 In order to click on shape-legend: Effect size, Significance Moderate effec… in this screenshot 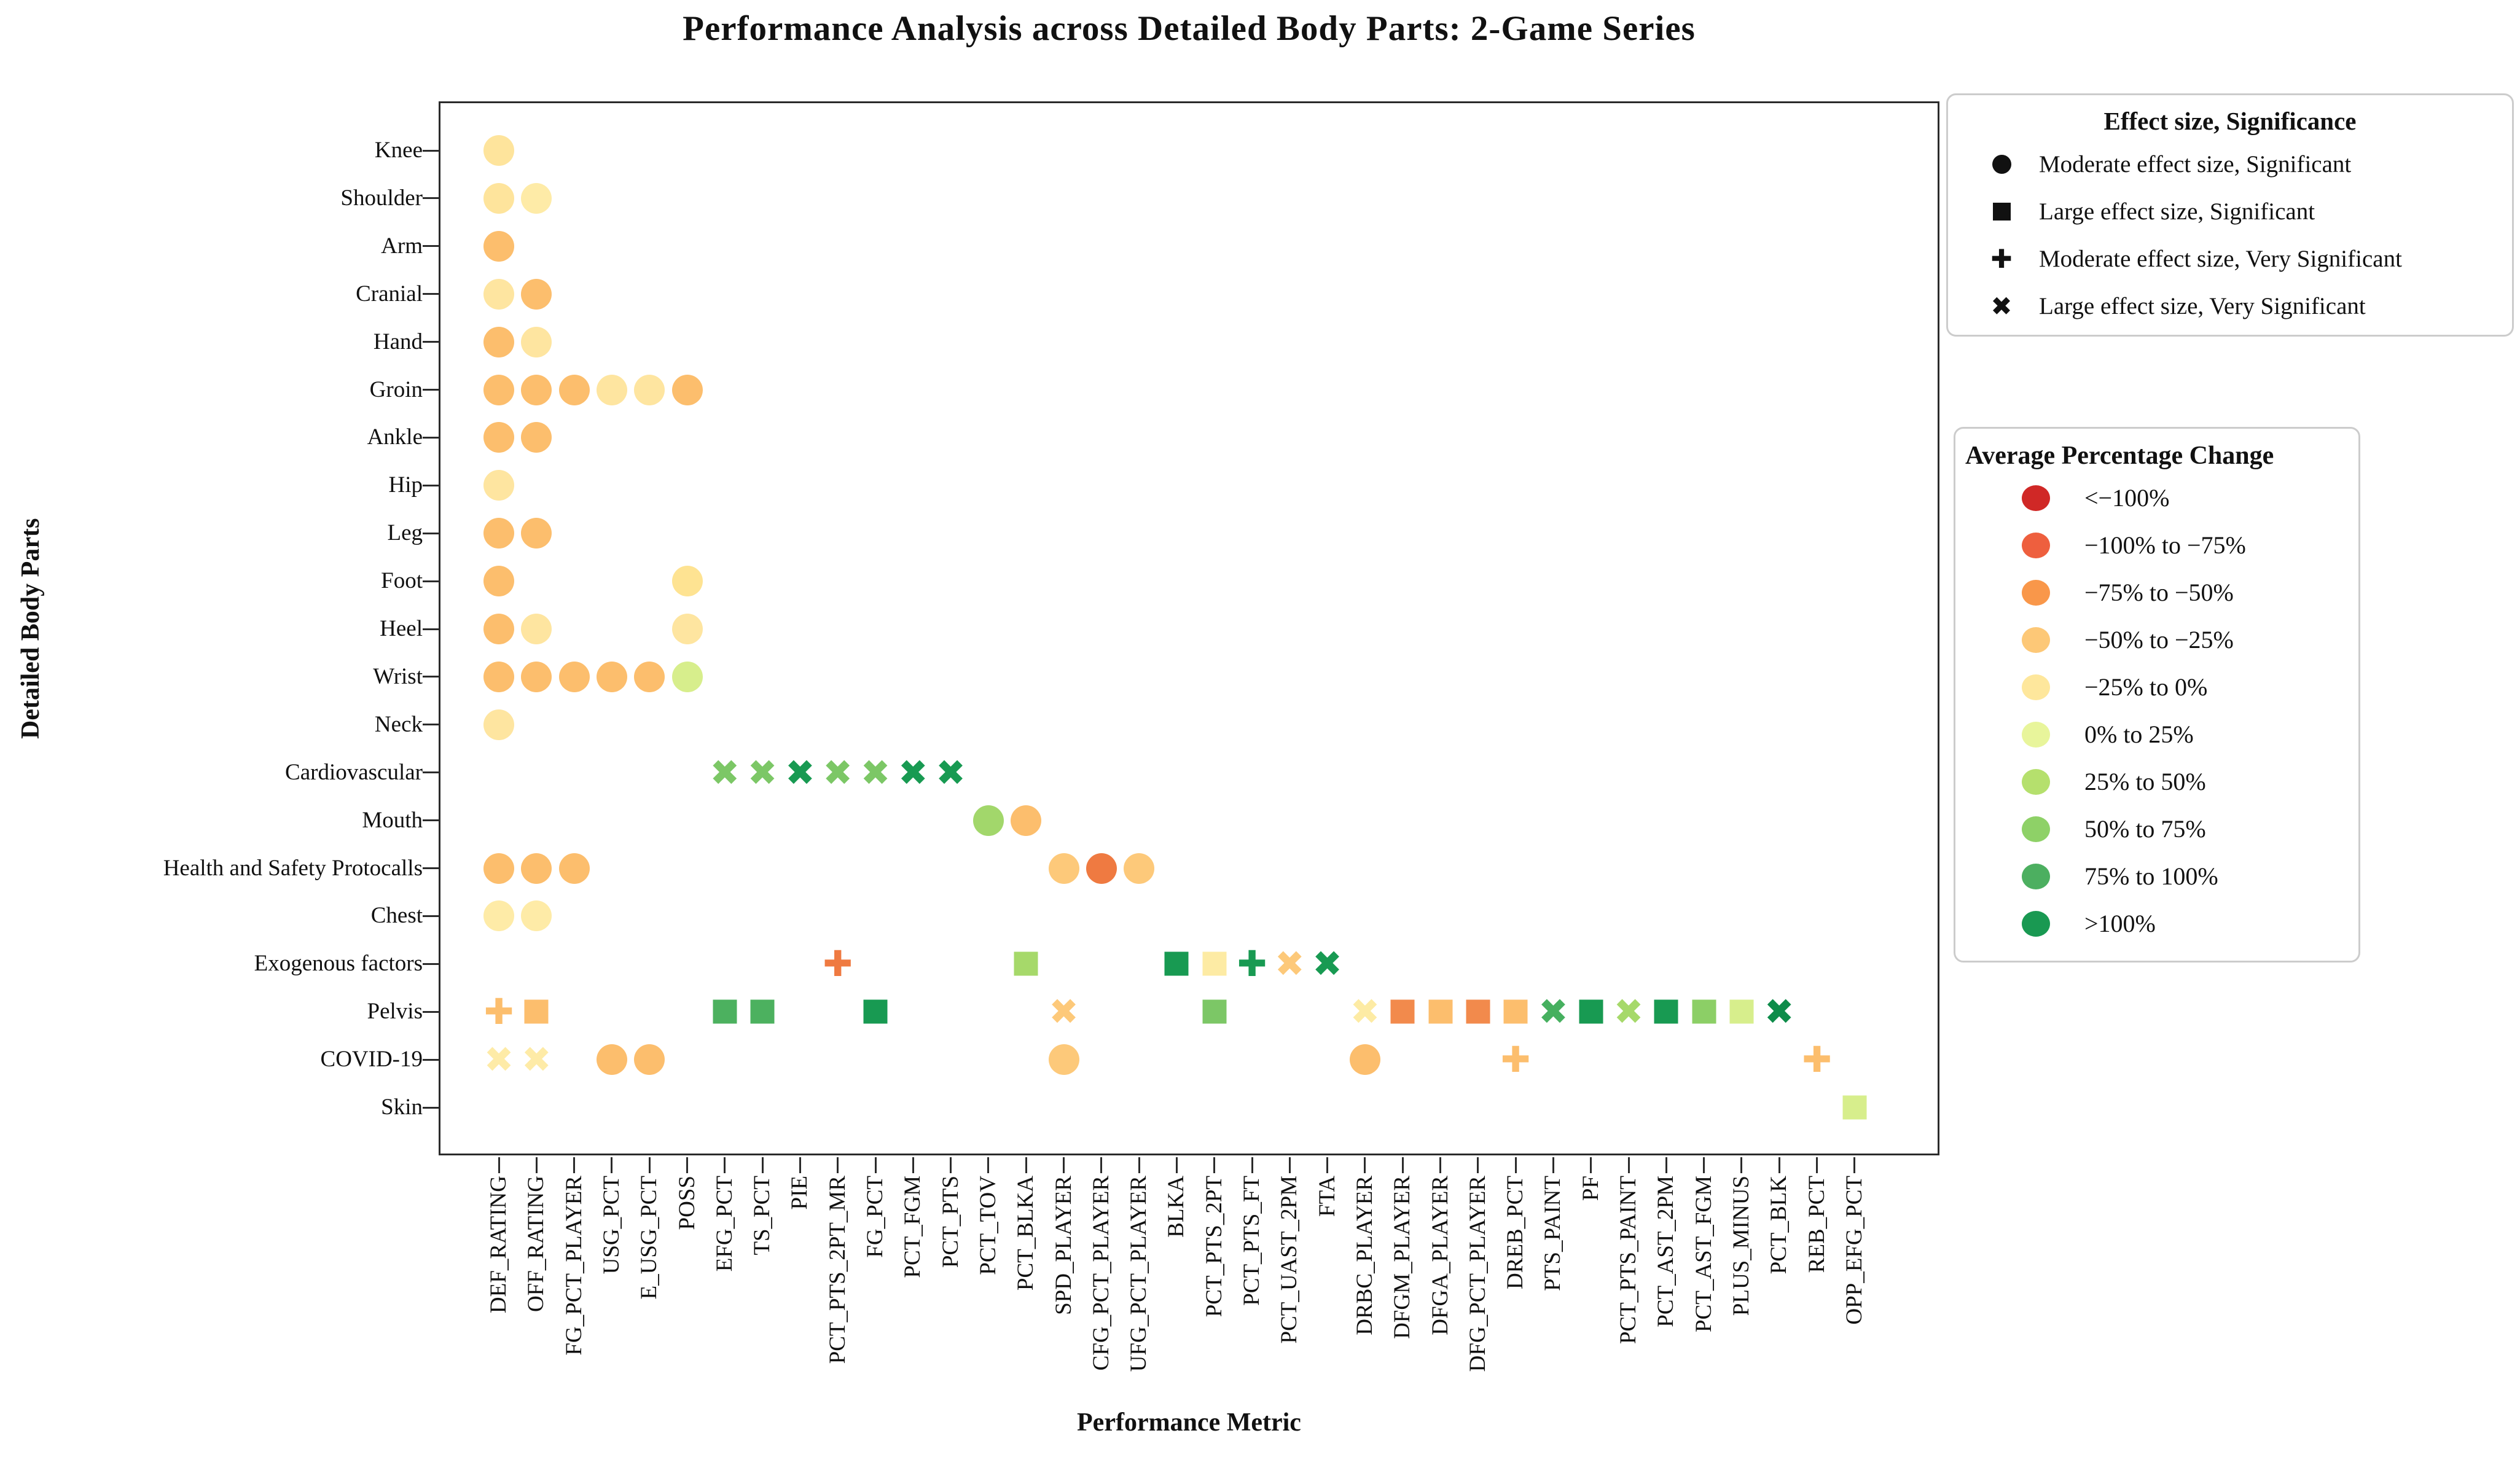, I will do `click(2230, 215)`.